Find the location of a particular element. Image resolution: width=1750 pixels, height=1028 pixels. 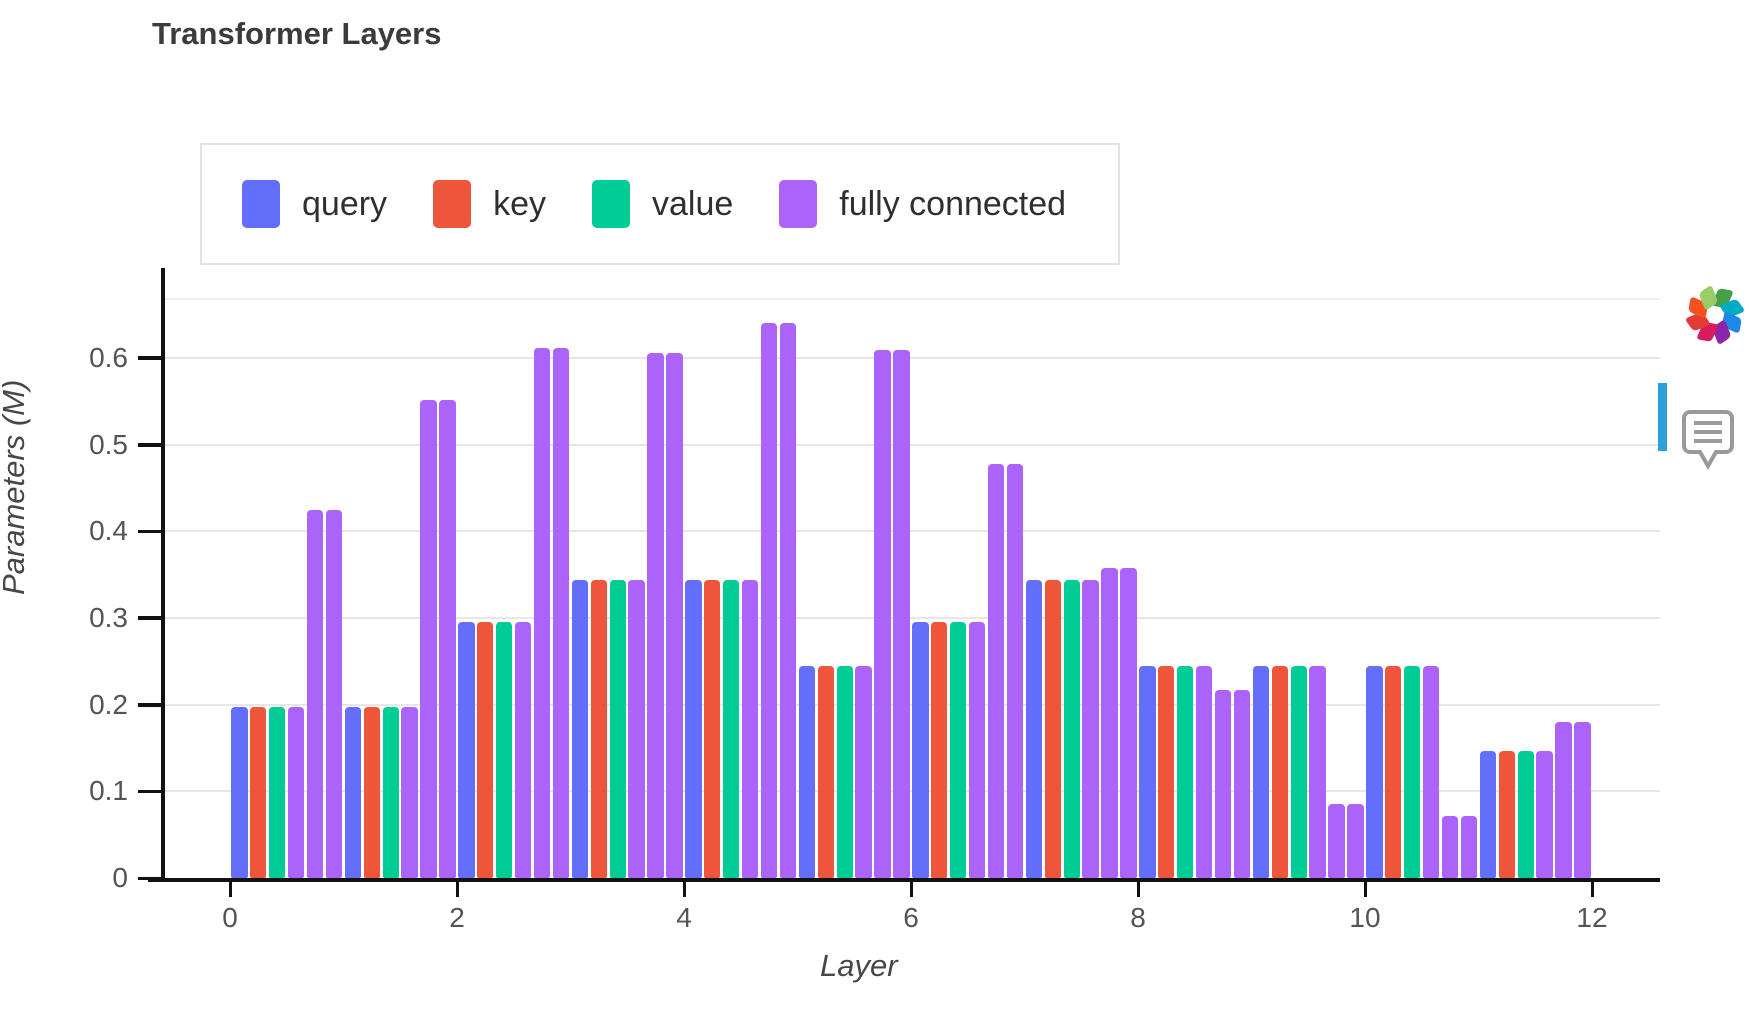

x-tick-label-8: 8 is located at coordinates (1138, 917).